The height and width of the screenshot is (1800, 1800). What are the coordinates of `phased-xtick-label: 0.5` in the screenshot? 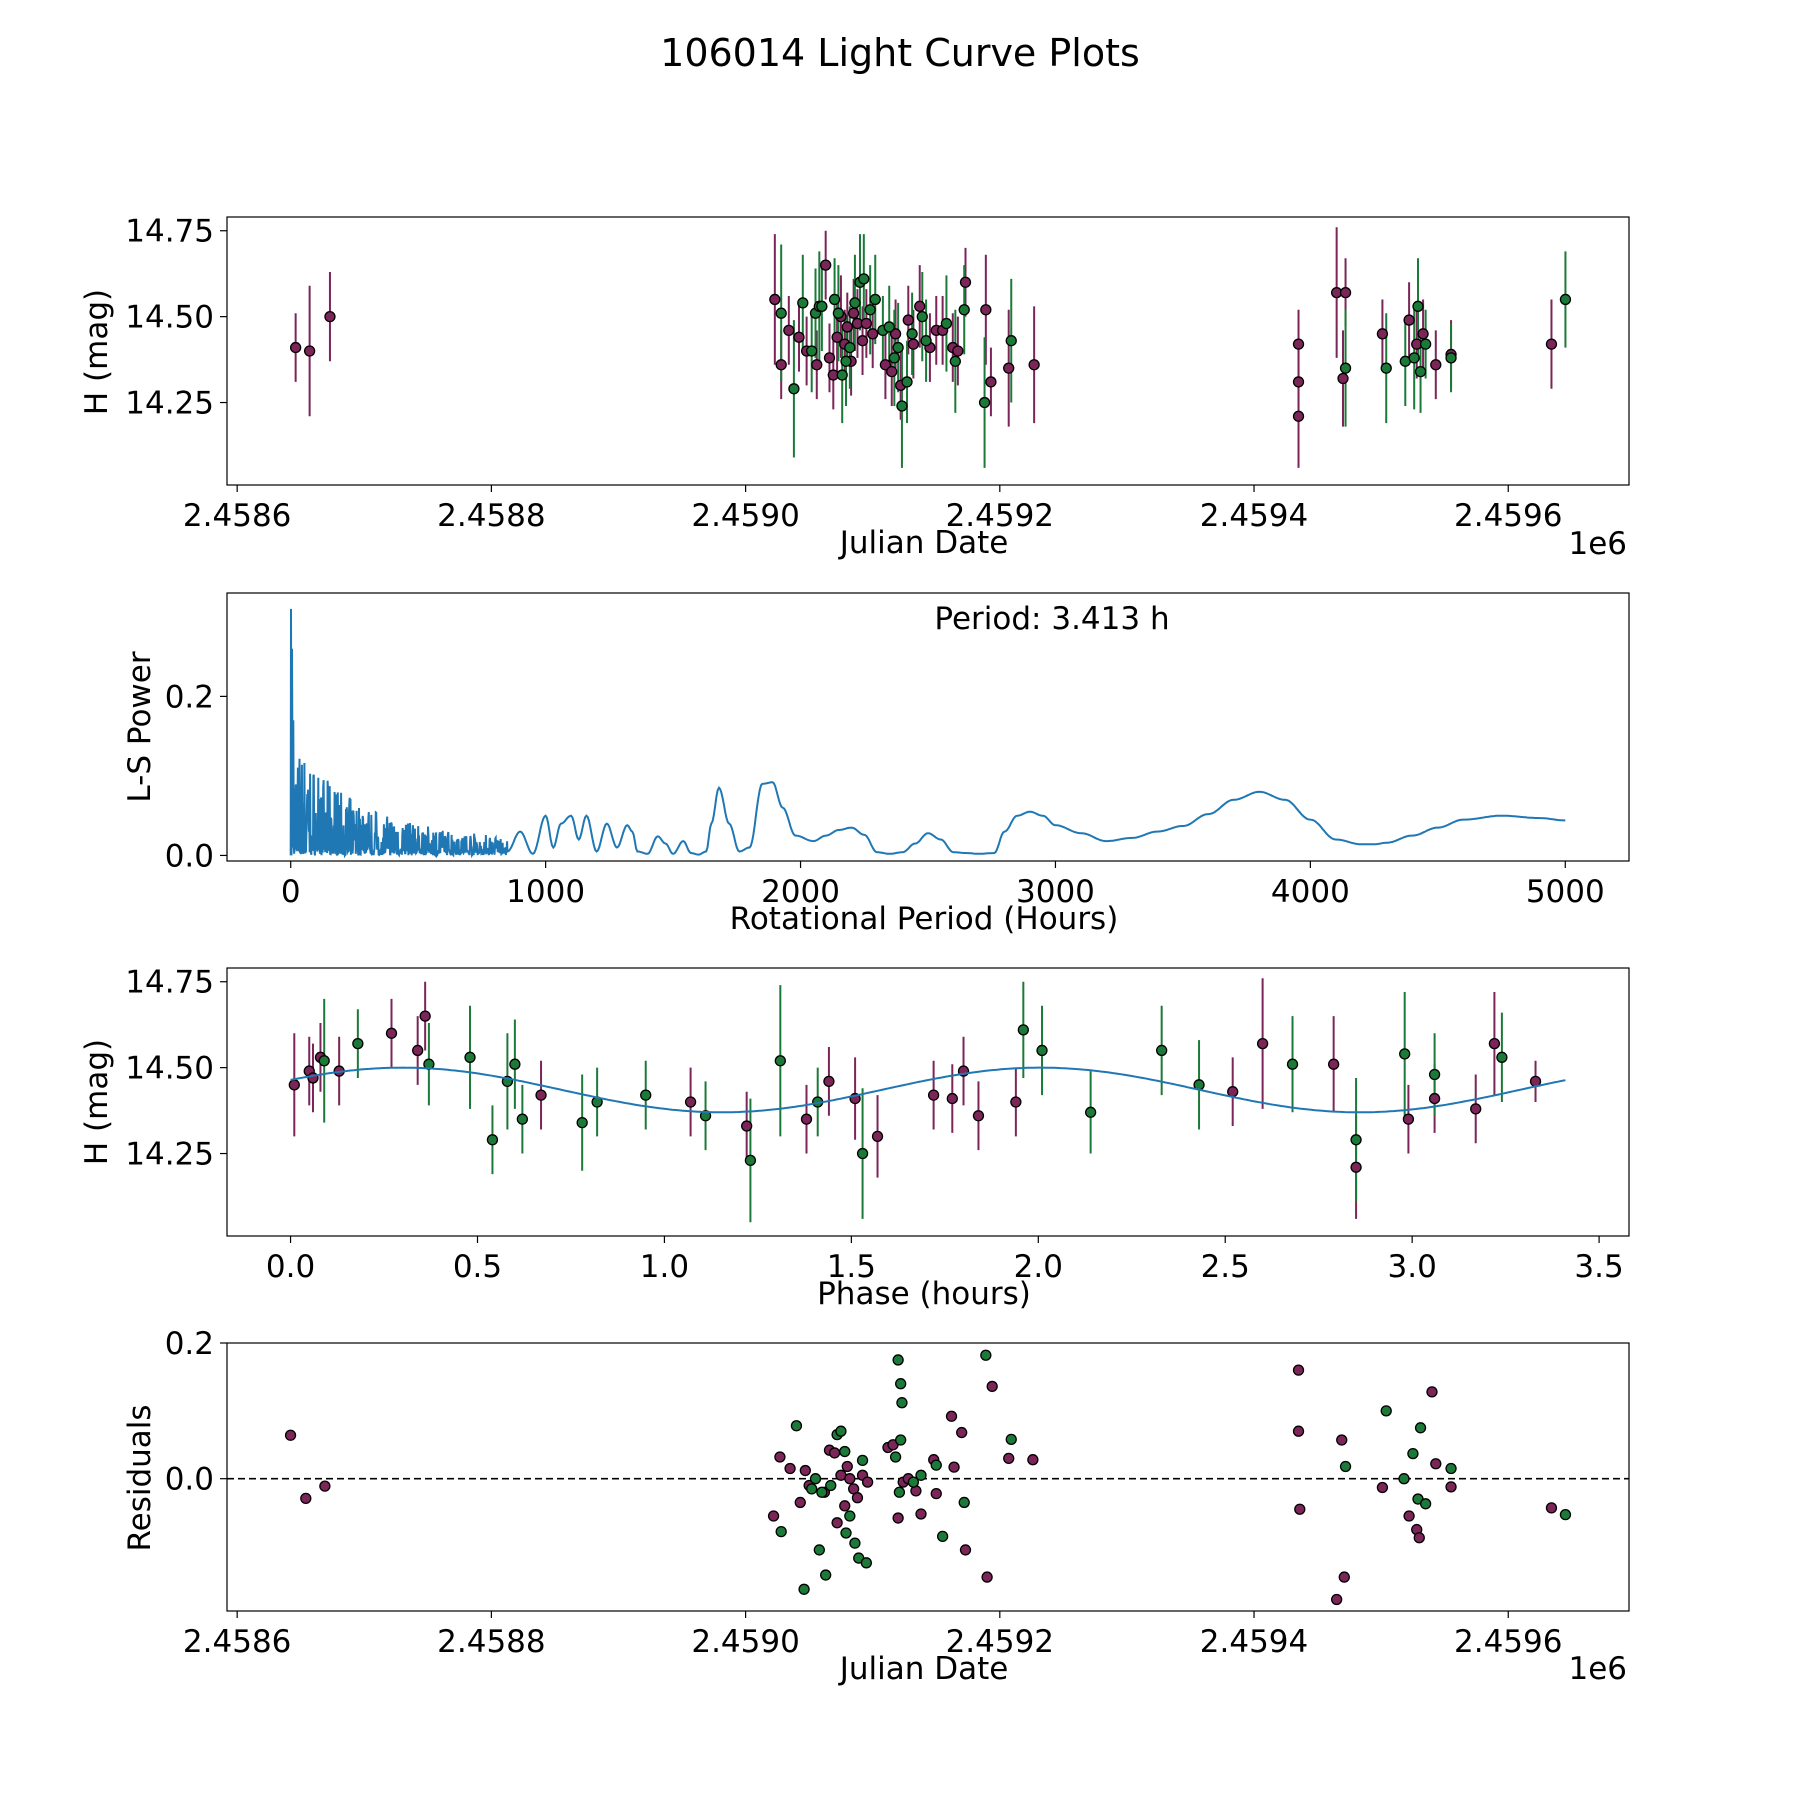 It's located at (477, 1267).